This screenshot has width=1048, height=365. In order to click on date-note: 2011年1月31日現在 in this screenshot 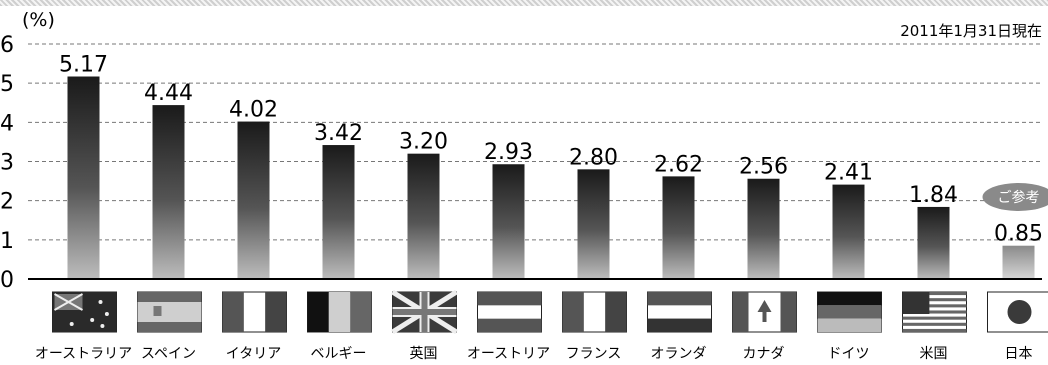, I will do `click(971, 31)`.